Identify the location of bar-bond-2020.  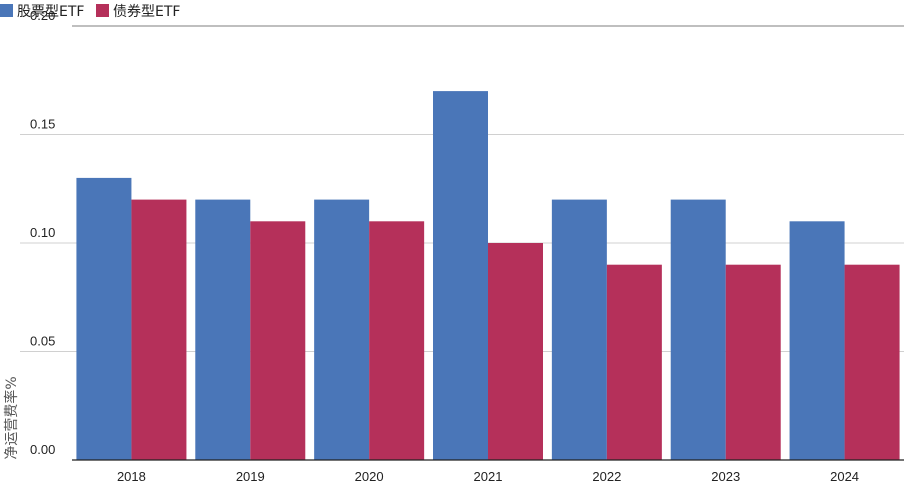
(397, 340).